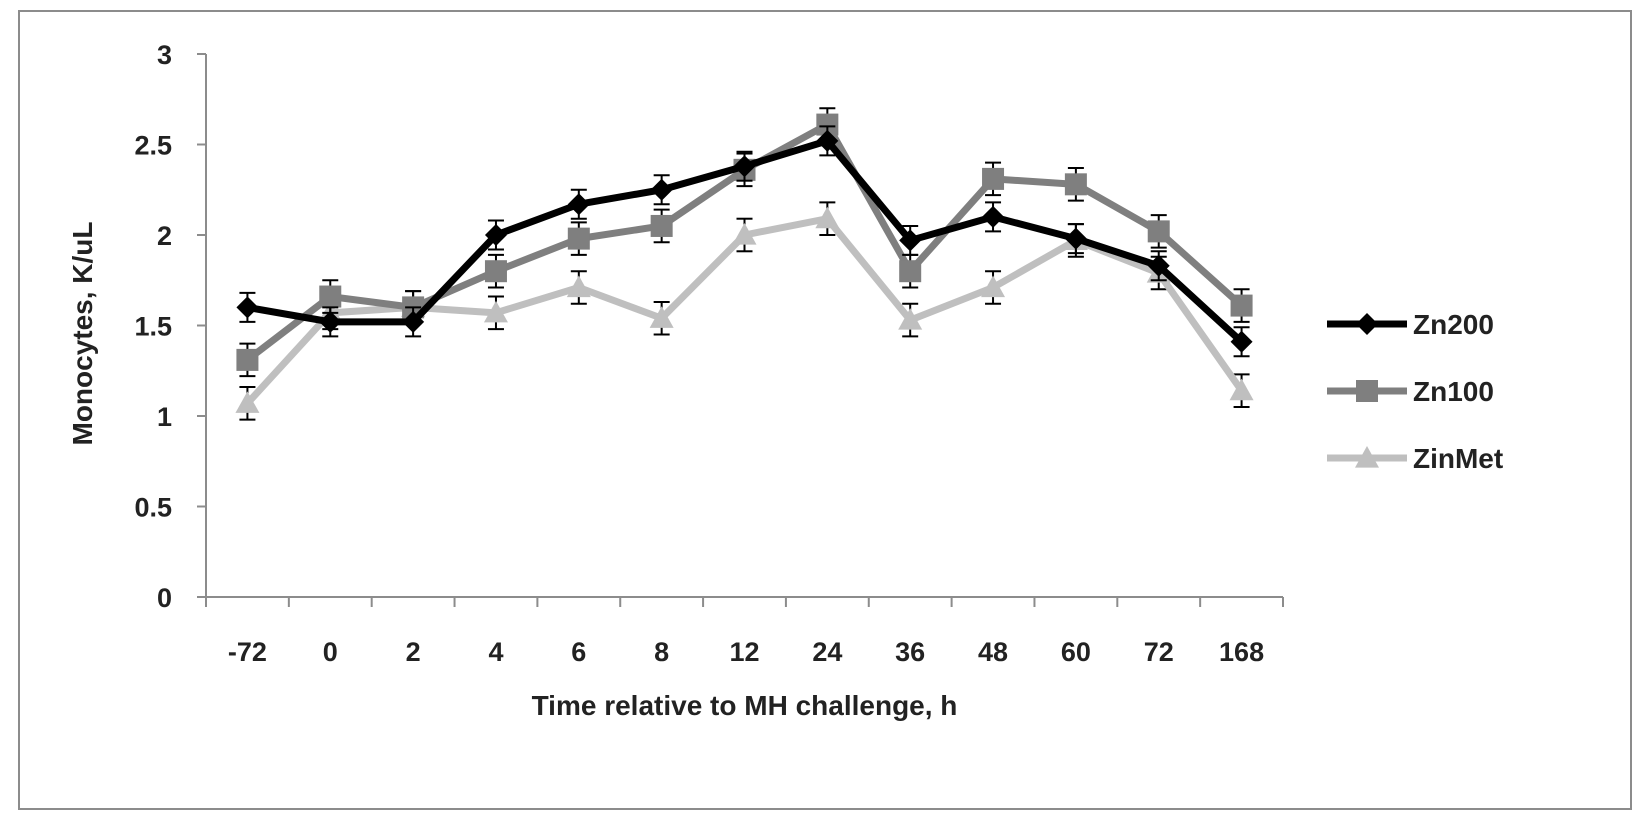  What do you see at coordinates (153, 508) in the screenshot?
I see `y-tick-label: 0.5` at bounding box center [153, 508].